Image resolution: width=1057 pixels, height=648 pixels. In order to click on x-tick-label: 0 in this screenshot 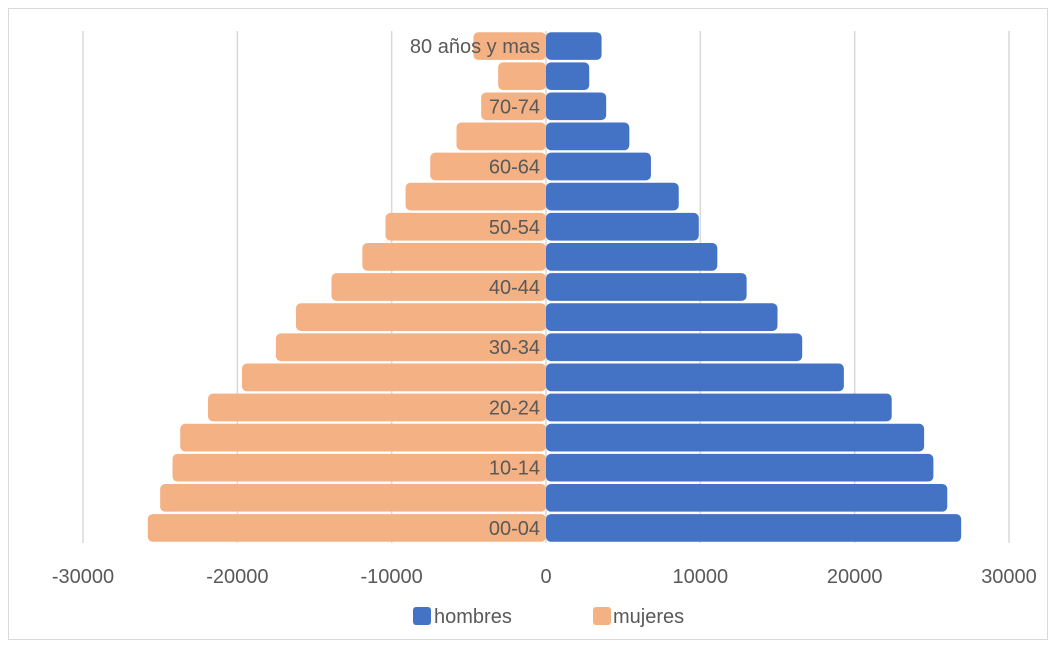, I will do `click(545, 577)`.